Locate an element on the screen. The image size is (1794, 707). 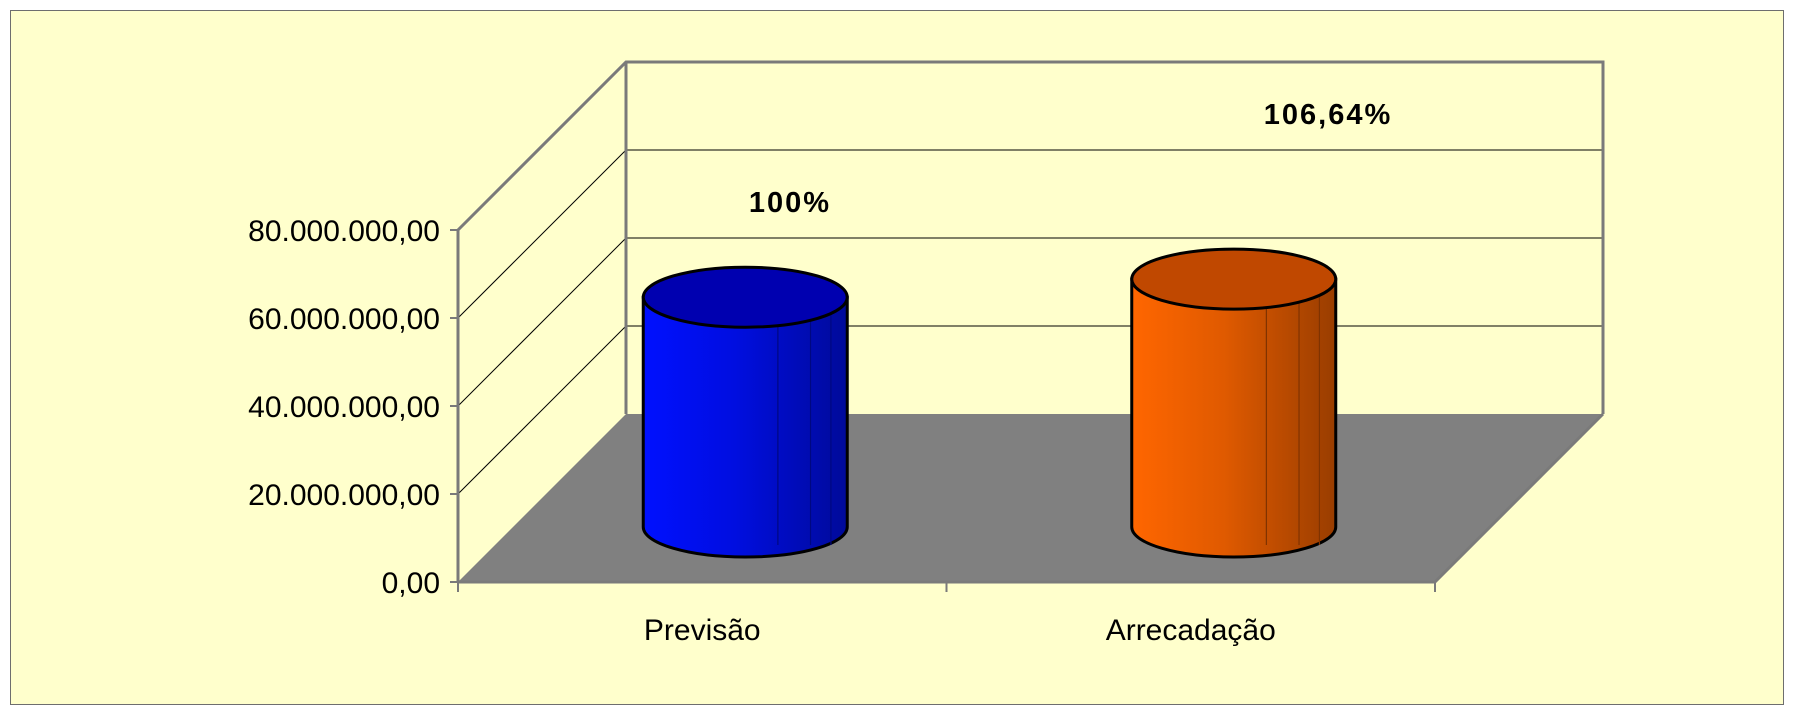
data-label: 100% is located at coordinates (790, 203).